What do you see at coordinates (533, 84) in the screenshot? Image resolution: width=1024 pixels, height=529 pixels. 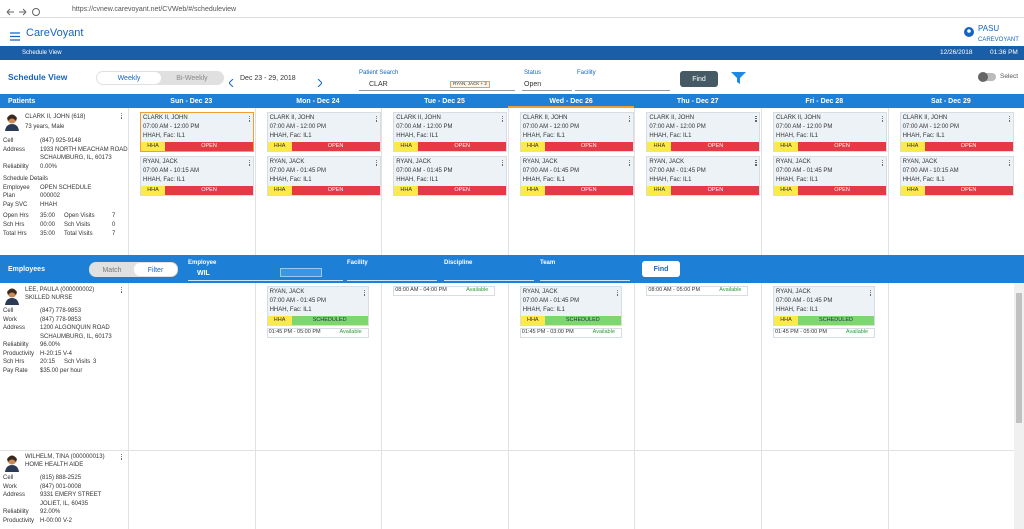 I see `status-value: Open` at bounding box center [533, 84].